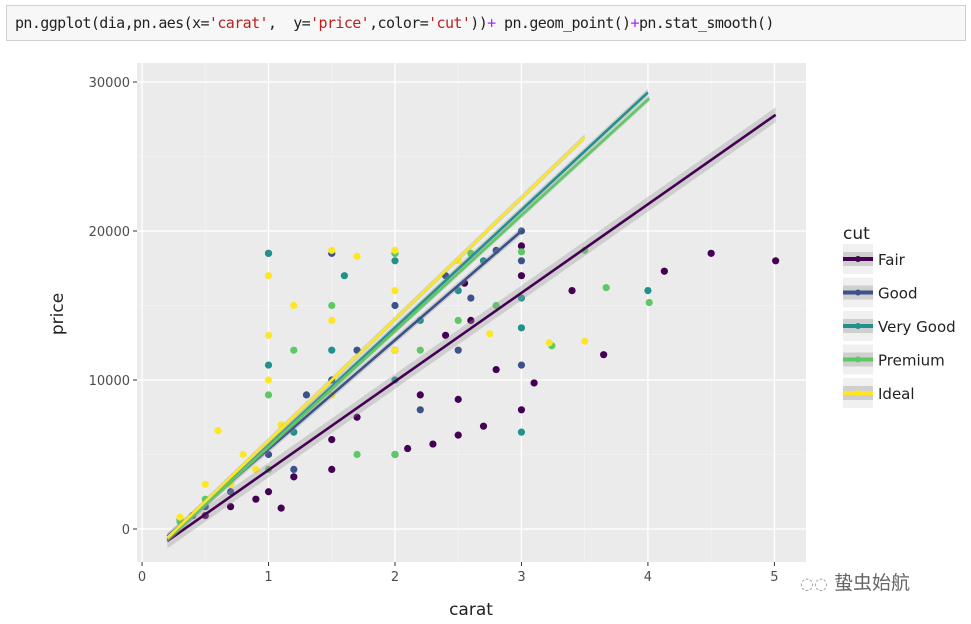 The height and width of the screenshot is (624, 971). What do you see at coordinates (112, 23) in the screenshot?
I see `code-text: pn.ggplot(dia,pn.aes(x=` at bounding box center [112, 23].